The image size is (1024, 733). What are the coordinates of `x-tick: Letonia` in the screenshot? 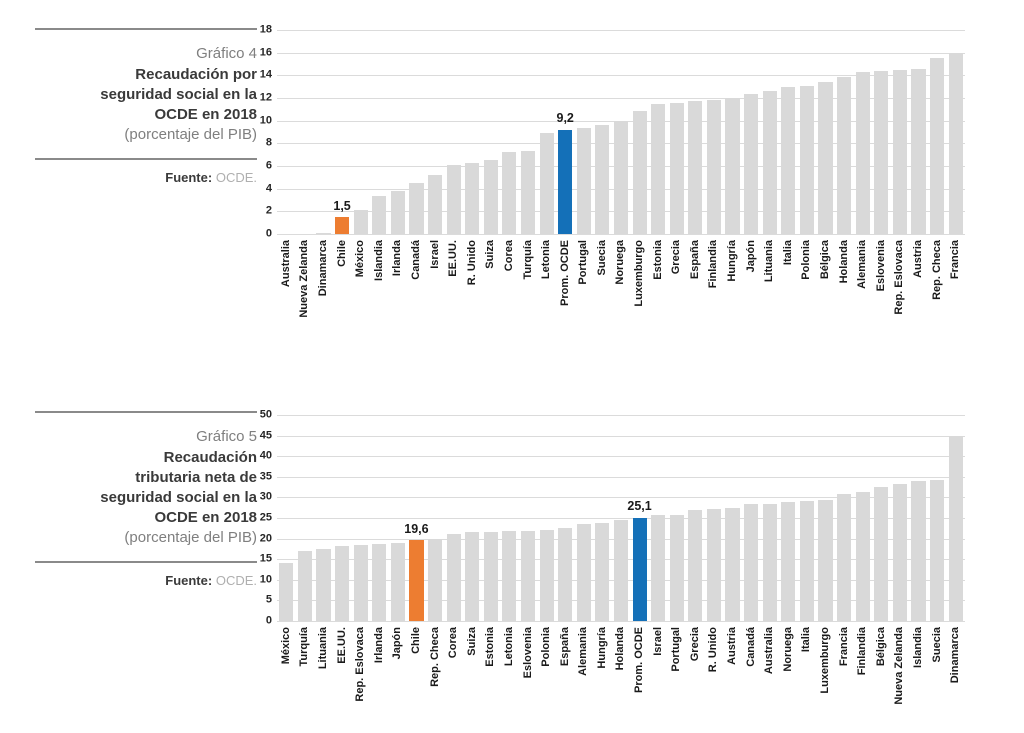 It's located at (546, 290).